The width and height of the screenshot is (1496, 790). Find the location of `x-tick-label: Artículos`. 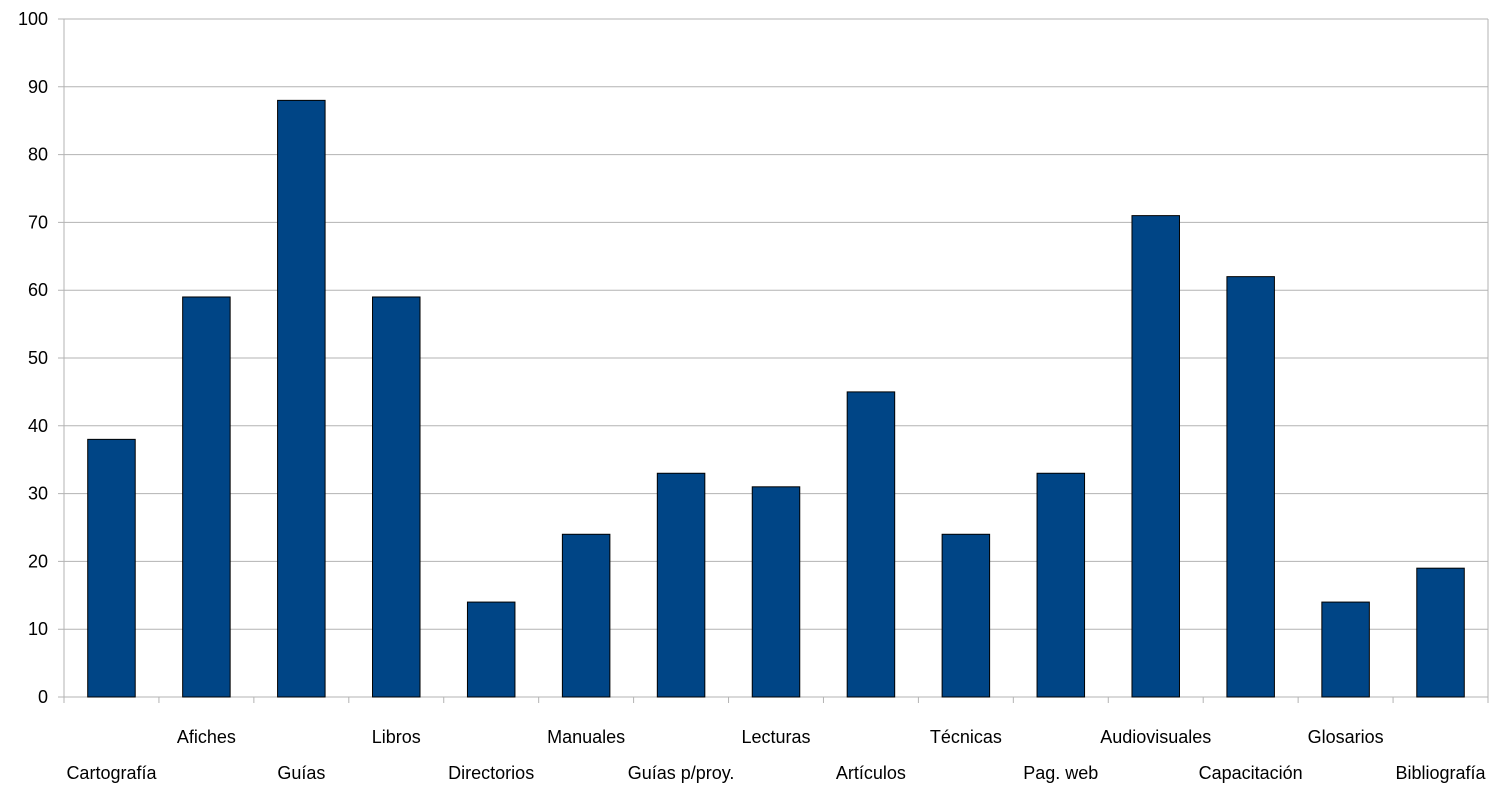

x-tick-label: Artículos is located at coordinates (871, 773).